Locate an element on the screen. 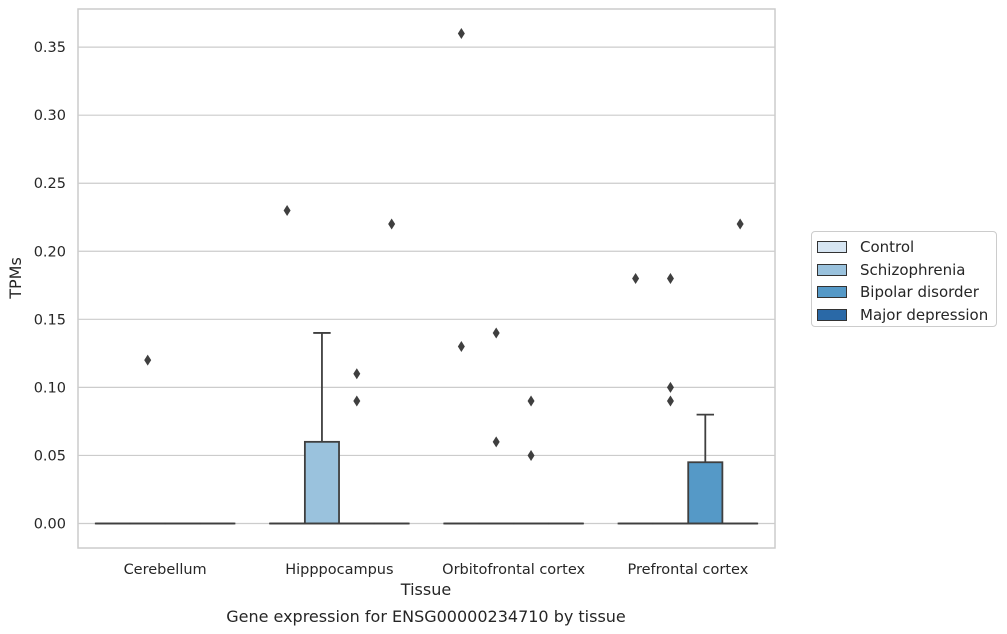 This screenshot has width=1007, height=634. box-schizophrenia is located at coordinates (321, 482).